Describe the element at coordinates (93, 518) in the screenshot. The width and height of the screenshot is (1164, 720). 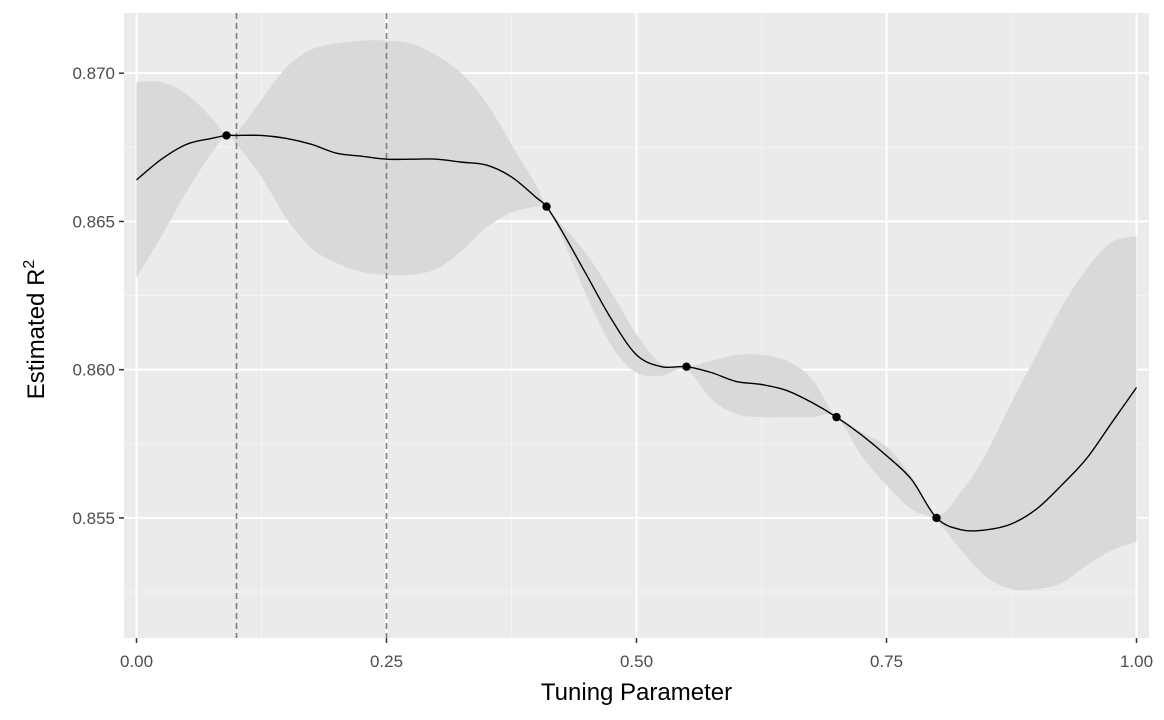
I see `y-tick-label: 0.855` at that location.